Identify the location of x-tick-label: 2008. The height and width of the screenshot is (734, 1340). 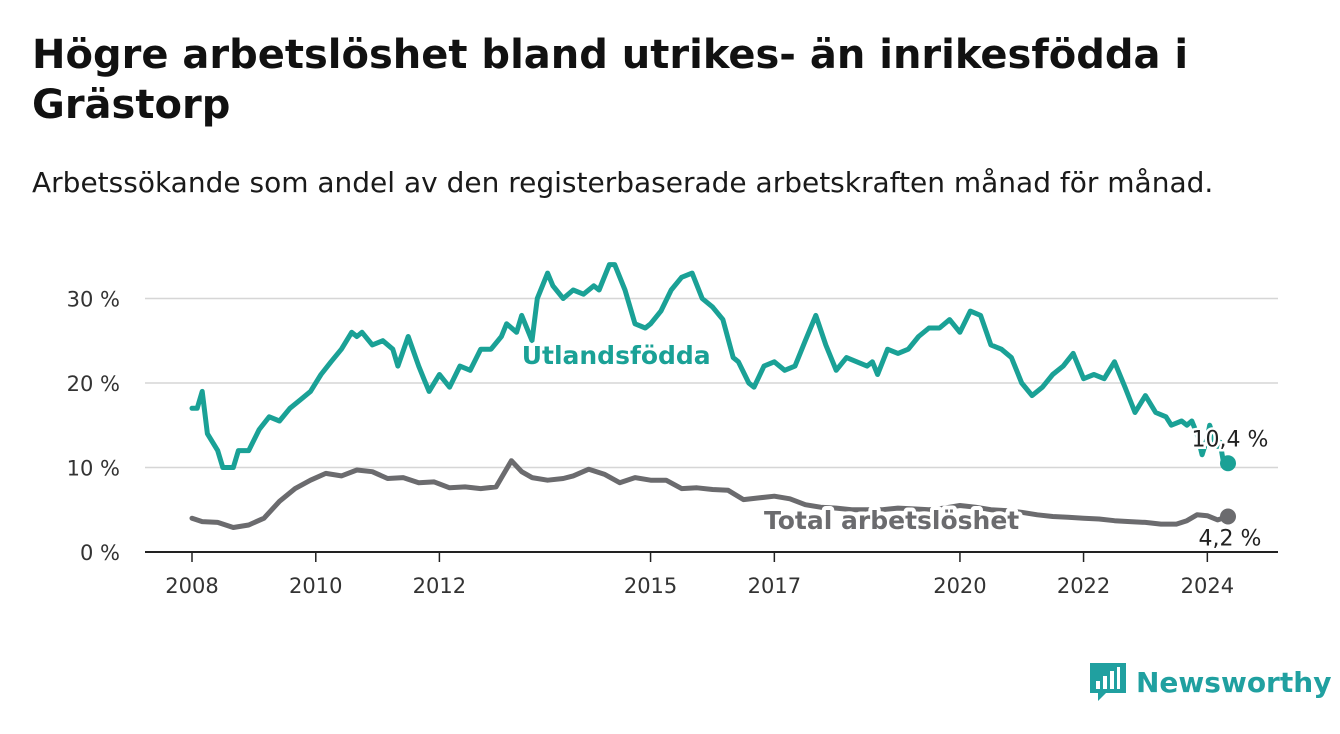
(191, 586).